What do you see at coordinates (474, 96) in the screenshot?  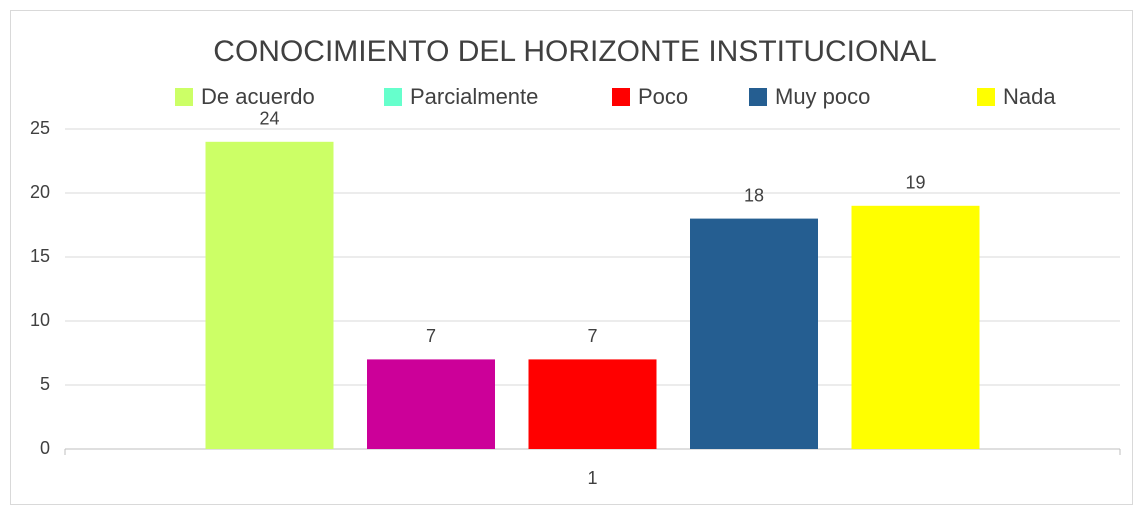 I see `legend-label: Parcialmente` at bounding box center [474, 96].